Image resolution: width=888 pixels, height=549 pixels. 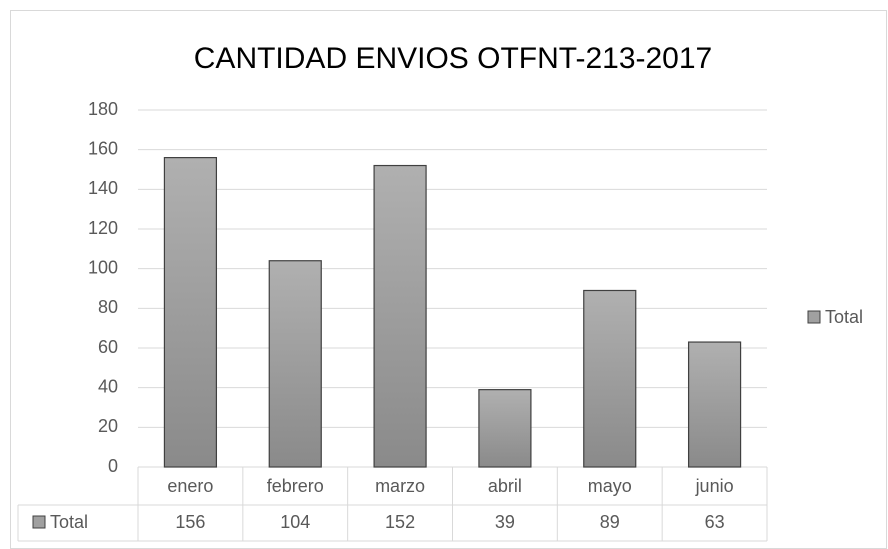 I want to click on x-tick-label: febrero, so click(x=295, y=486).